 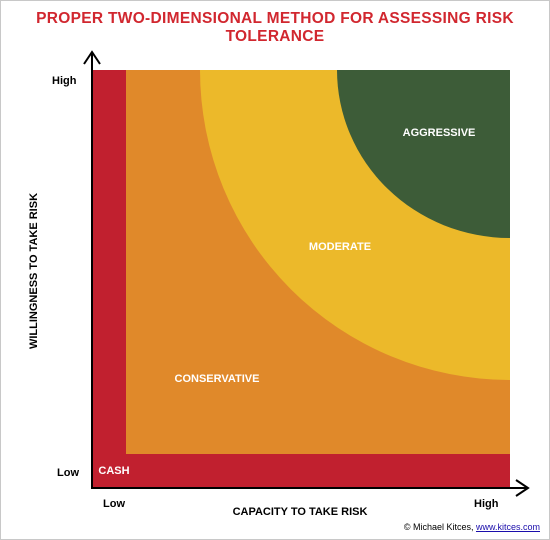 What do you see at coordinates (92, 57) in the screenshot?
I see `y-axis-arrow-icon` at bounding box center [92, 57].